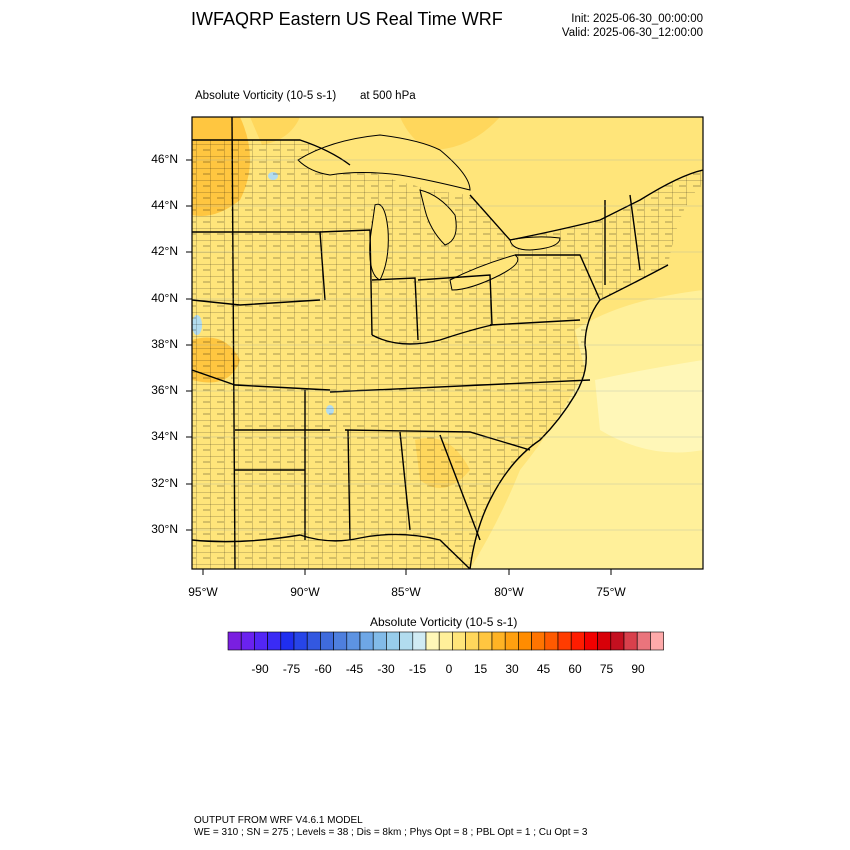 The height and width of the screenshot is (850, 850). I want to click on light-vorticity-patch, so click(649, 406).